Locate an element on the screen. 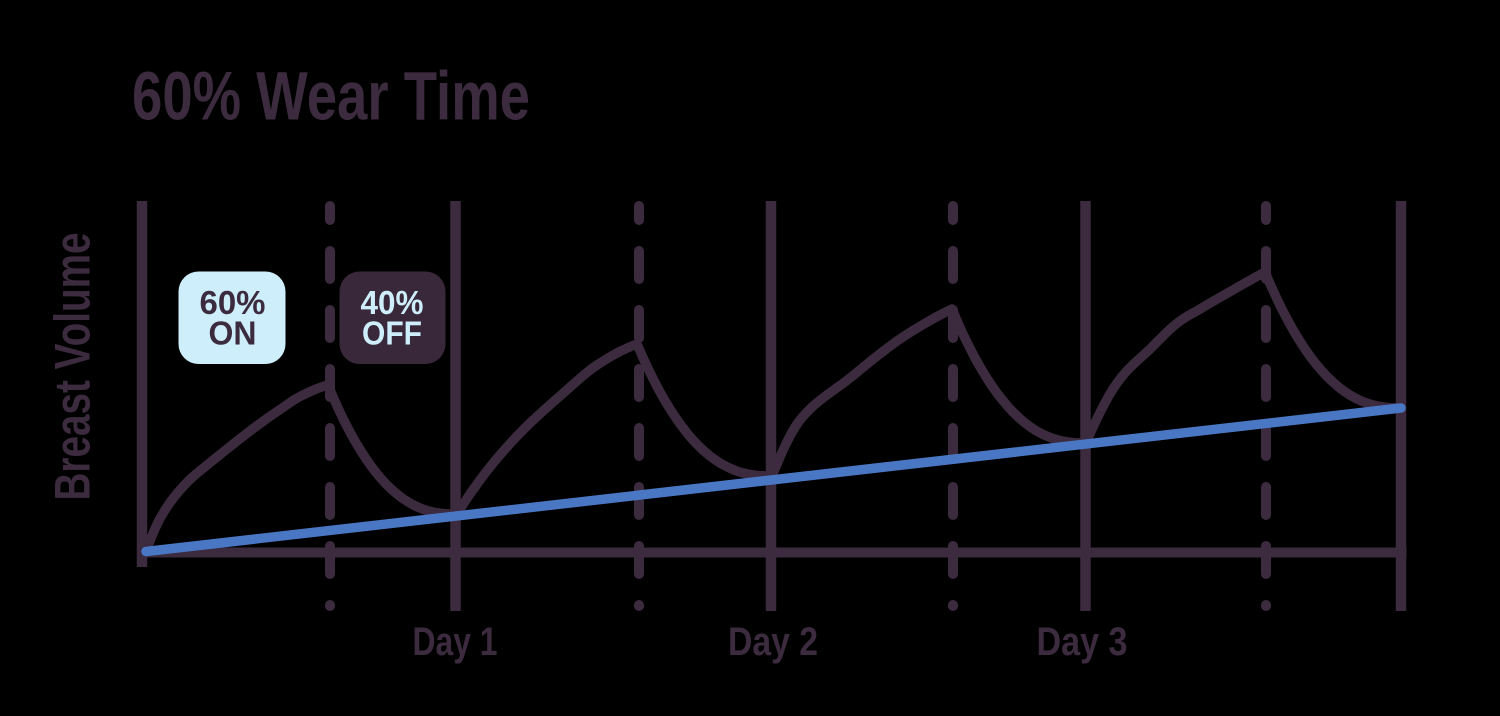 The width and height of the screenshot is (1500, 716). svg-text: Day 1 is located at coordinates (455, 642).